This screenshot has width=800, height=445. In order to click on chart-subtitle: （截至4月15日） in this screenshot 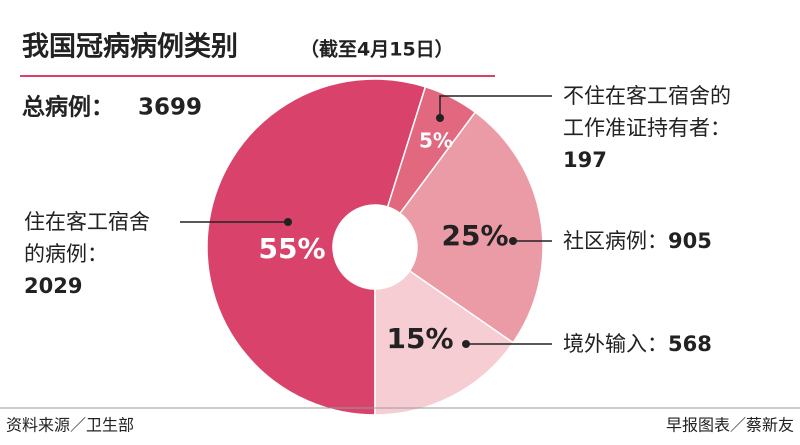, I will do `click(377, 49)`.